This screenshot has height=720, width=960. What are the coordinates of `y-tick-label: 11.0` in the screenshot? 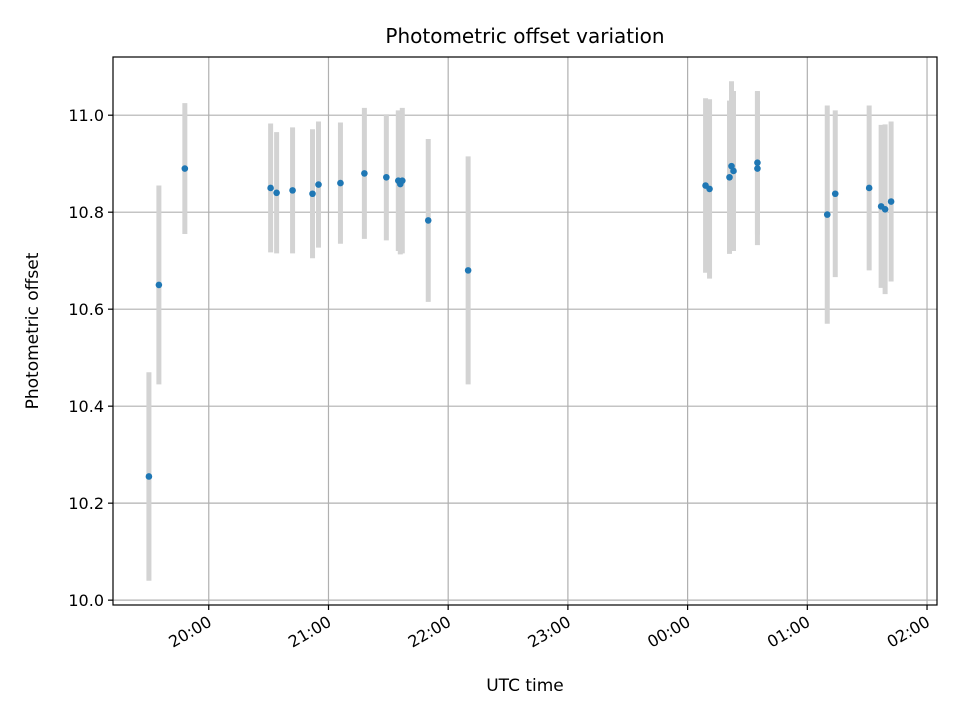 It's located at (86, 115).